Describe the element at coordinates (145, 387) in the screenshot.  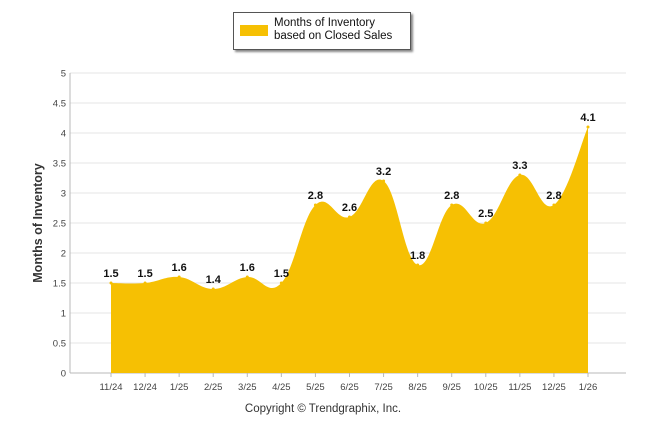
I see `x-tick-label: 12/24` at that location.